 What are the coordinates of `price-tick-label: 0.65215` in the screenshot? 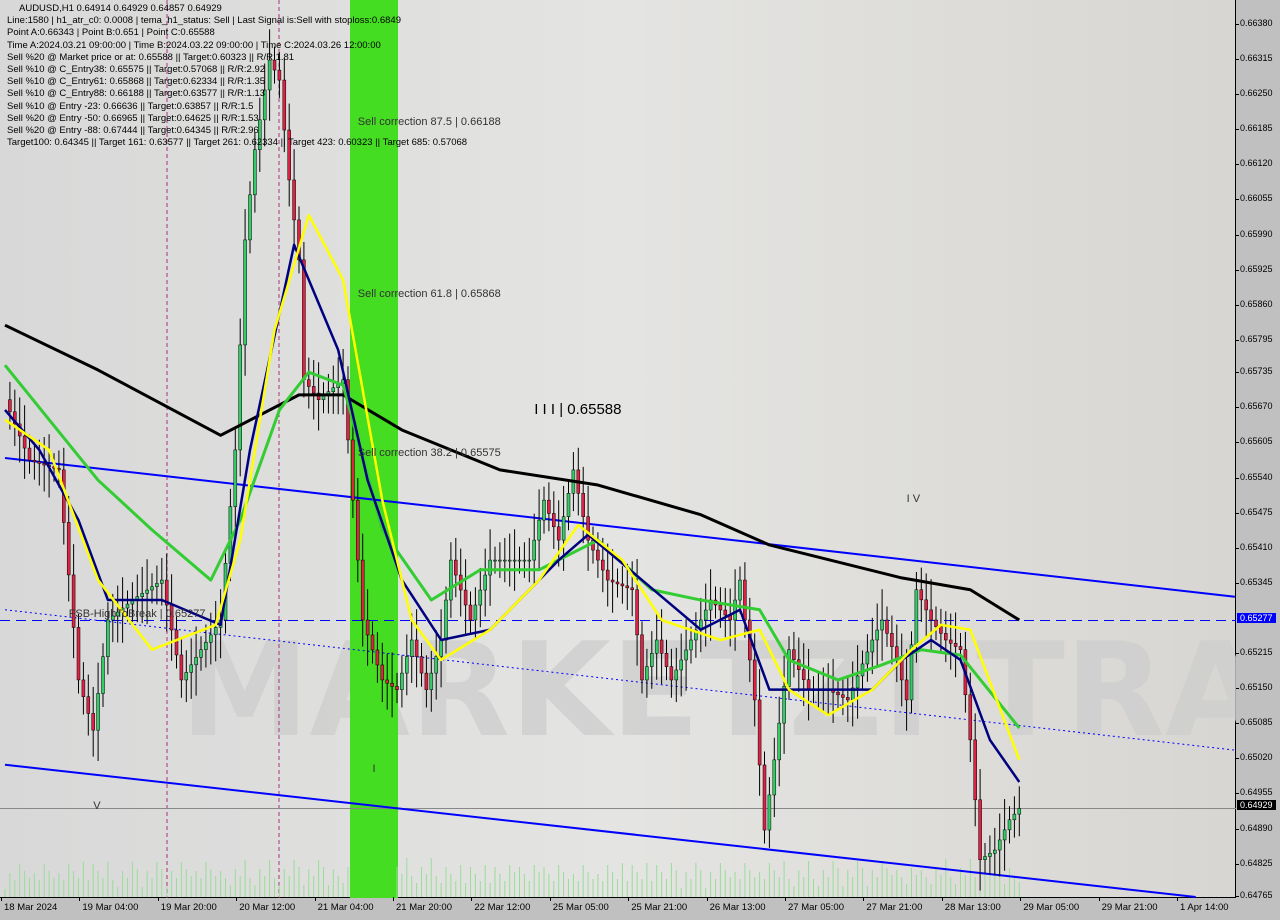 It's located at (1254, 652).